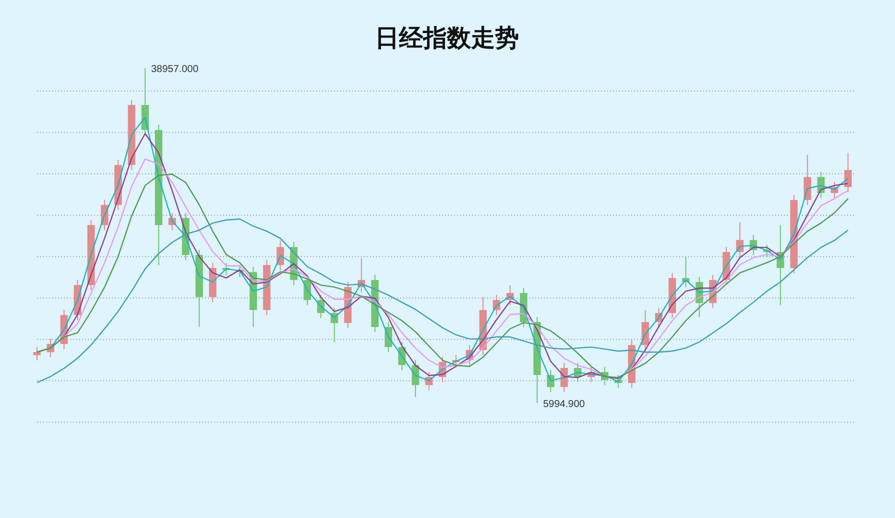 The width and height of the screenshot is (895, 518). I want to click on chart-title: 日经指数走势, so click(447, 38).